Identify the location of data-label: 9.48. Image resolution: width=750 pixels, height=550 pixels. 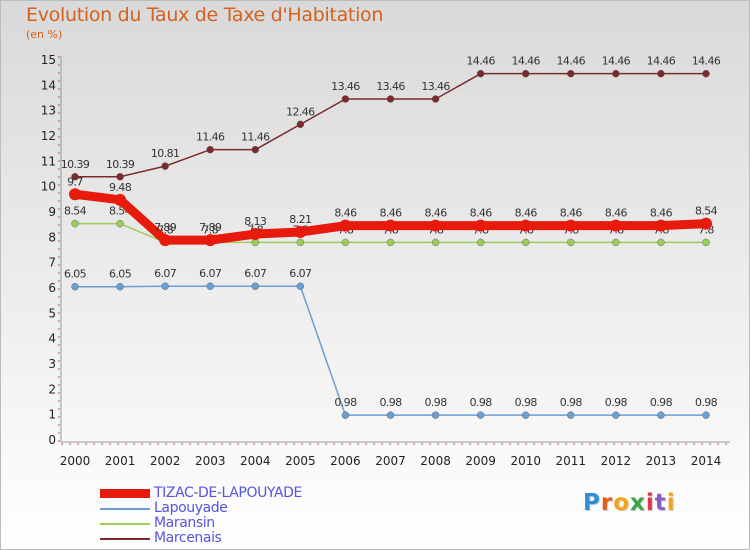
(120, 187).